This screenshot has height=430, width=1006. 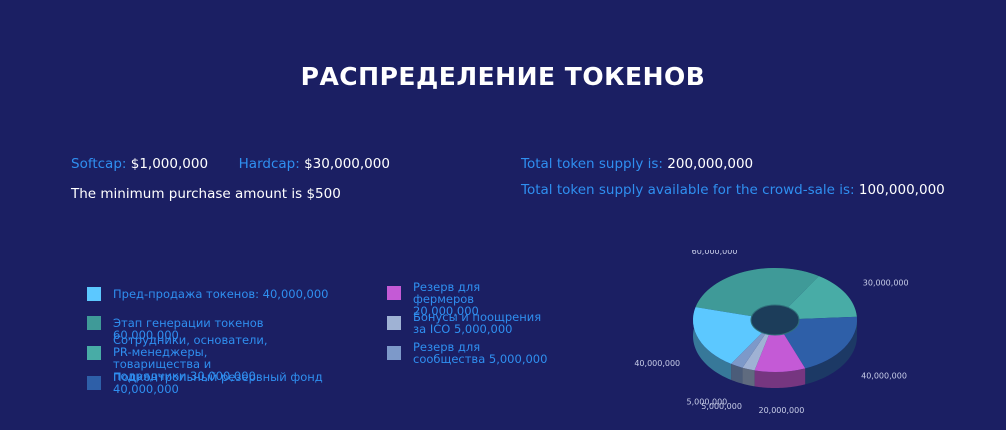 I want to click on total-supply-value: 200,000,000, so click(x=710, y=164).